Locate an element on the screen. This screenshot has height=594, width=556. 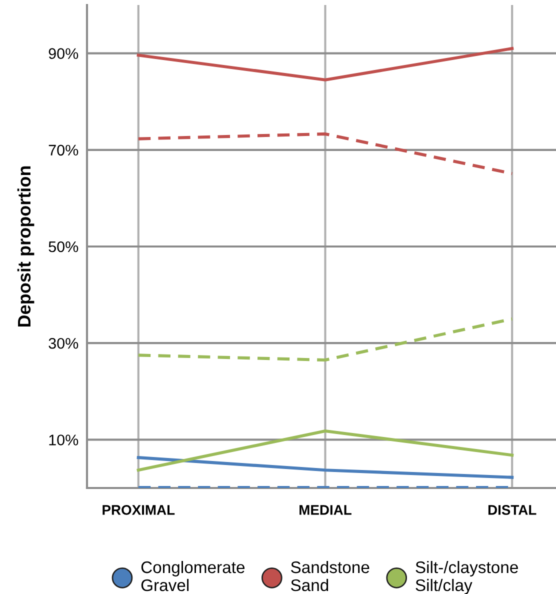
legend-label: Conglomerate Gravel is located at coordinates (193, 576).